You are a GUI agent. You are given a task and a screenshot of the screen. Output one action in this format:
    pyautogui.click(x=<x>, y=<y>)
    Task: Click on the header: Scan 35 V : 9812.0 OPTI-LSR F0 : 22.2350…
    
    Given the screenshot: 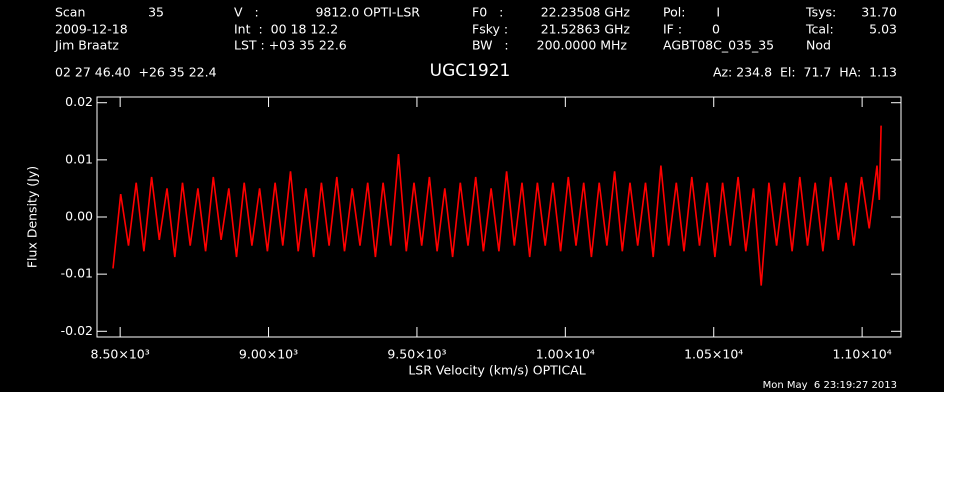 What is the action you would take?
    pyautogui.click(x=475, y=42)
    